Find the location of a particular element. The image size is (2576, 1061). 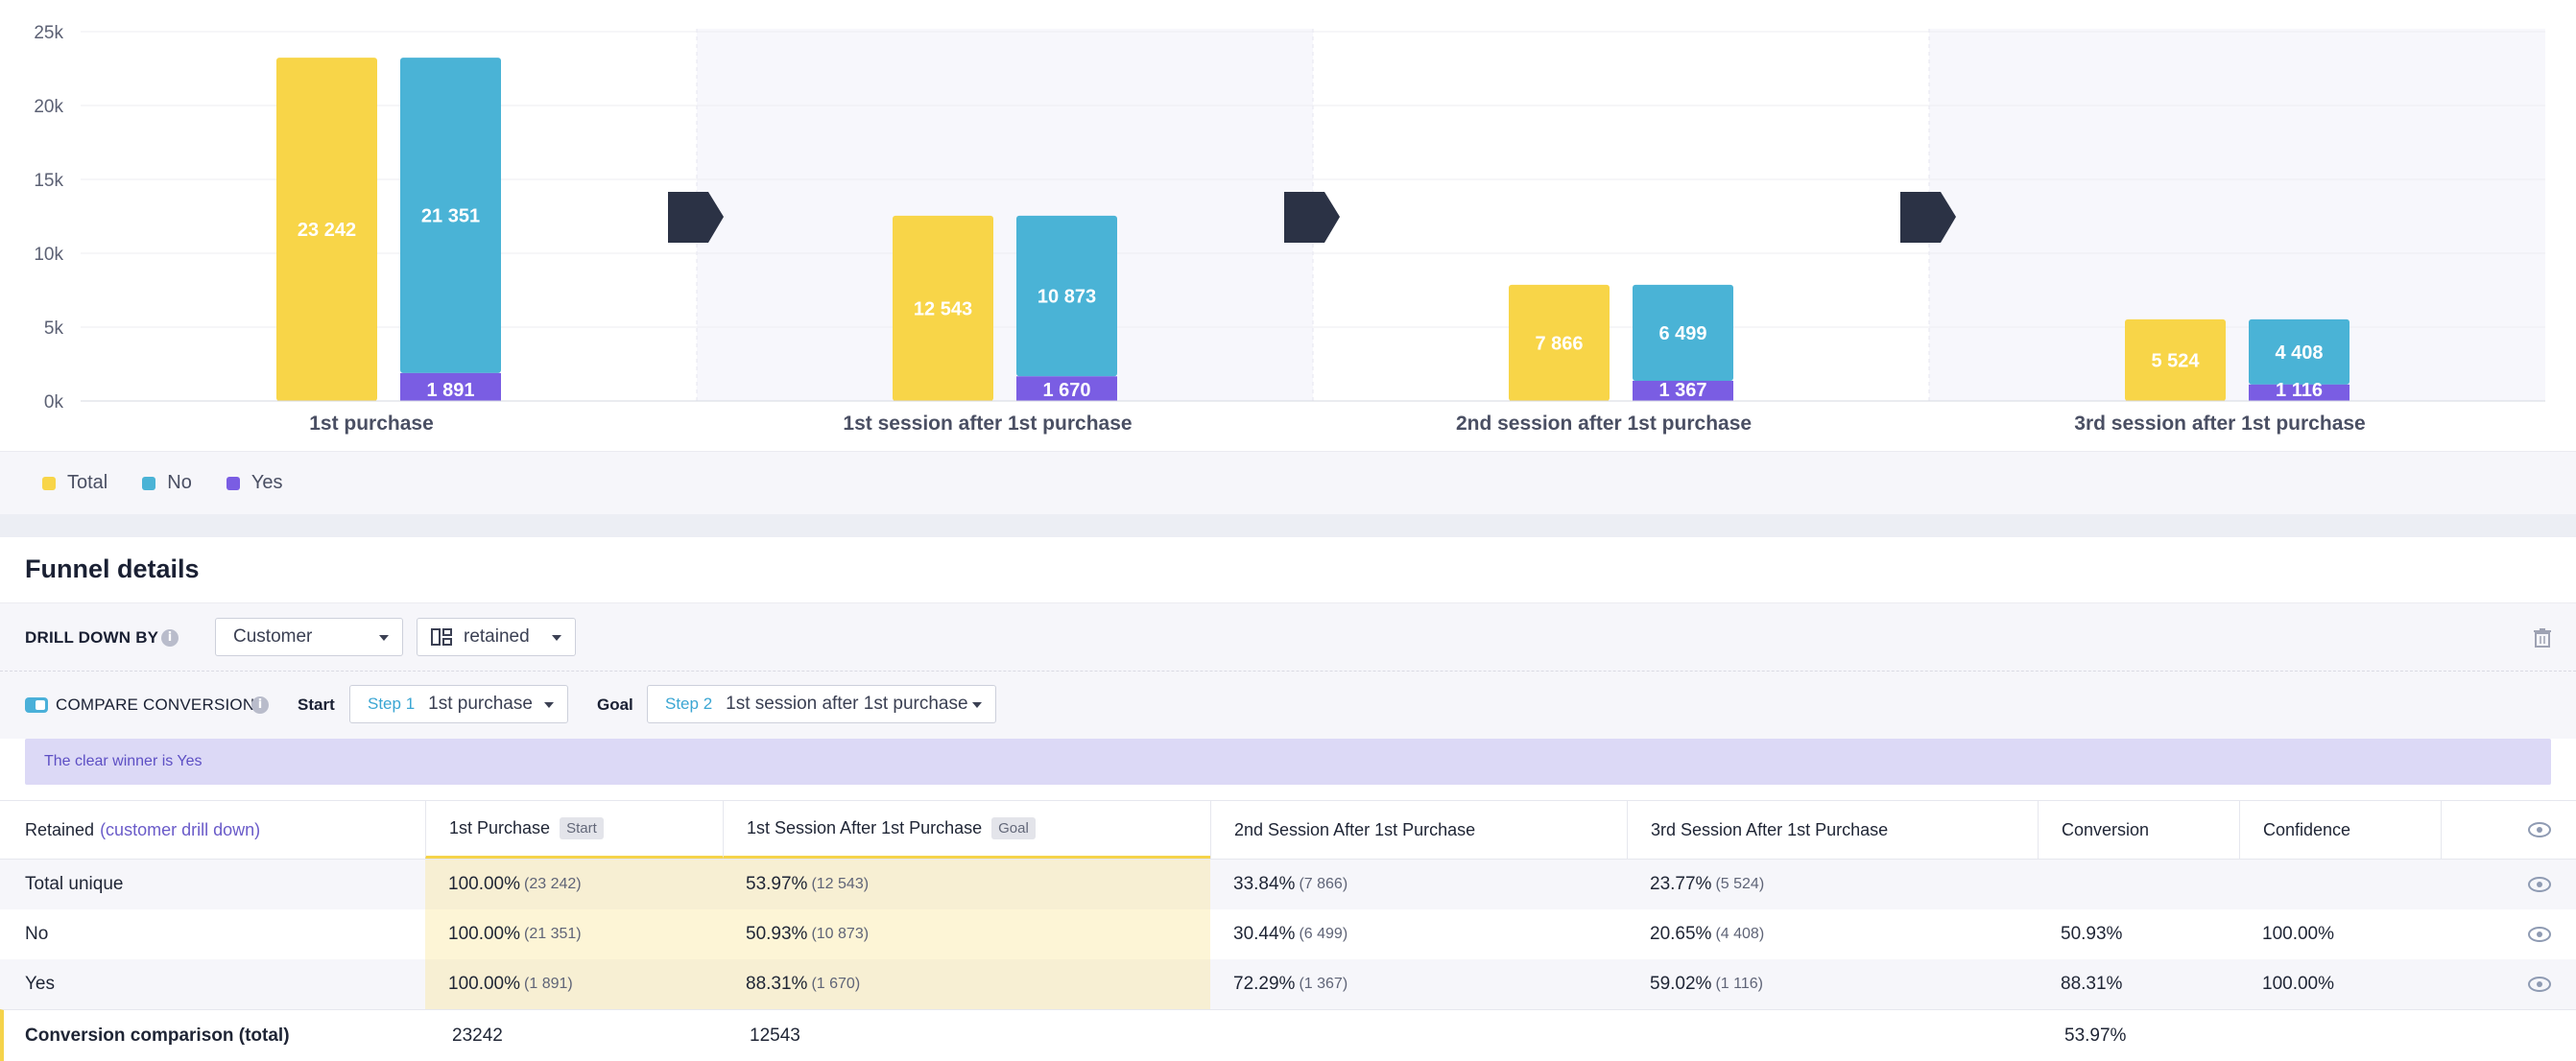

bar-yes is located at coordinates (2299, 392).